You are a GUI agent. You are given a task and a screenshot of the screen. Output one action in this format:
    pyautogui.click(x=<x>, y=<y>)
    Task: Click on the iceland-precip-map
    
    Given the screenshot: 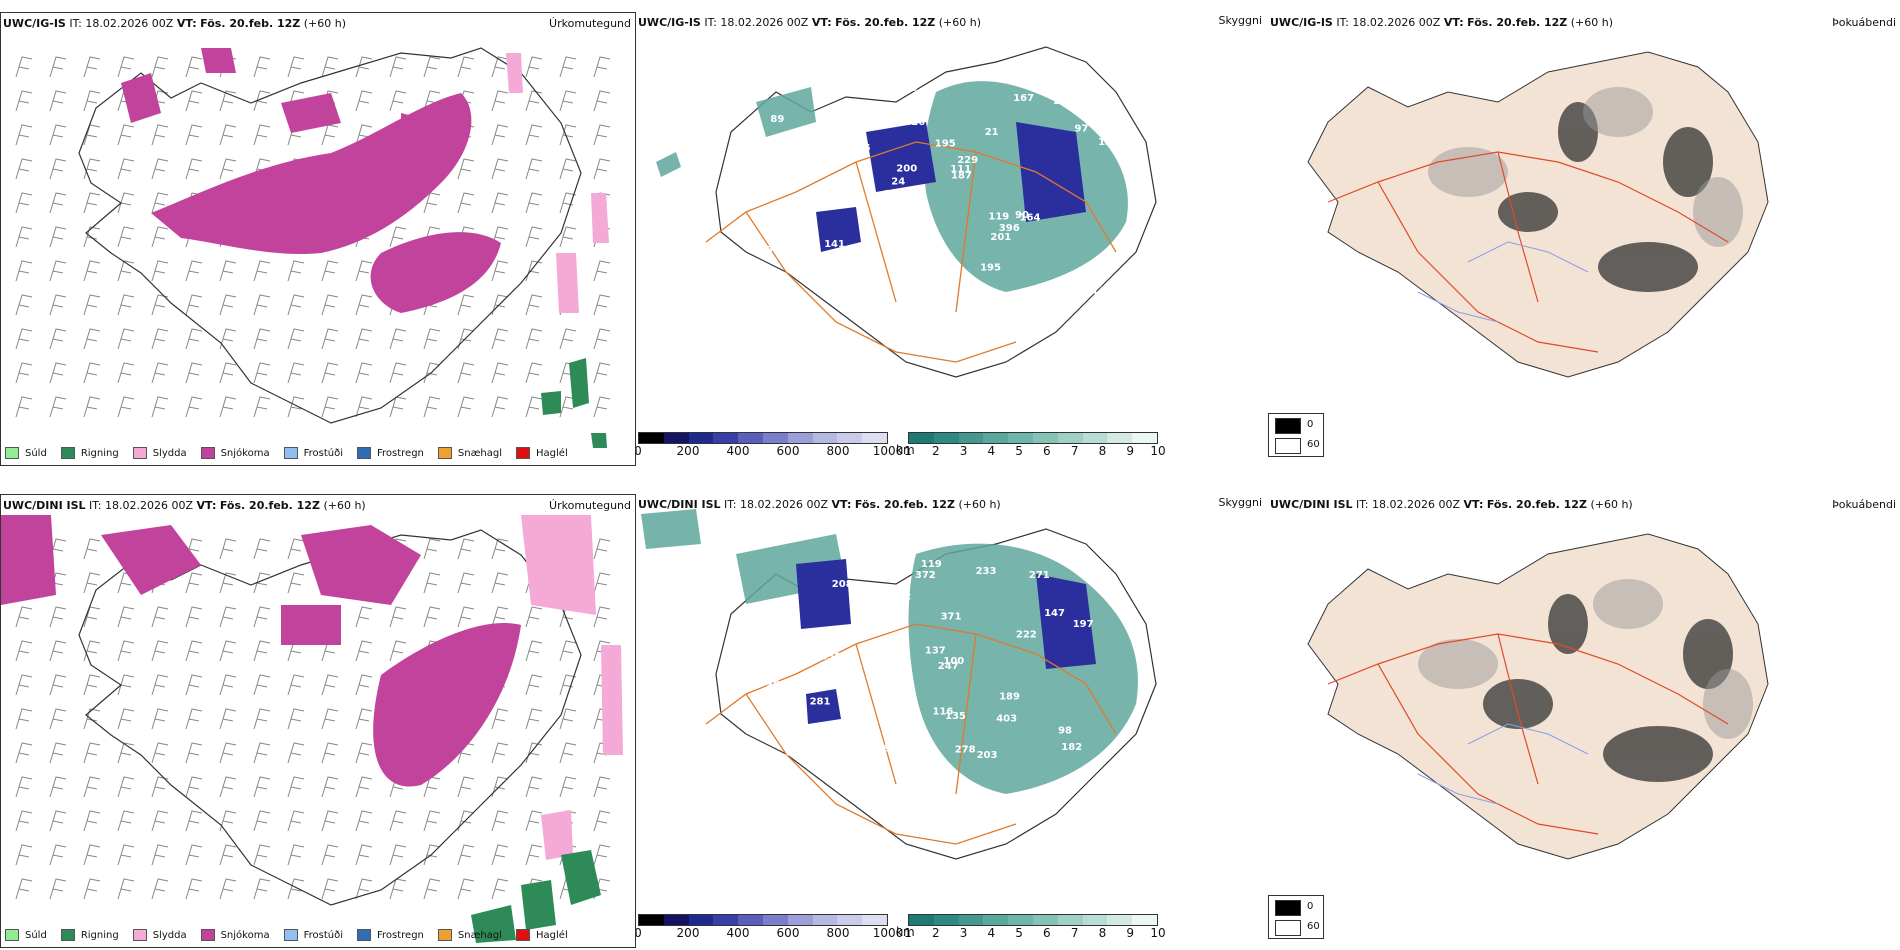 What is the action you would take?
    pyautogui.click(x=312, y=729)
    